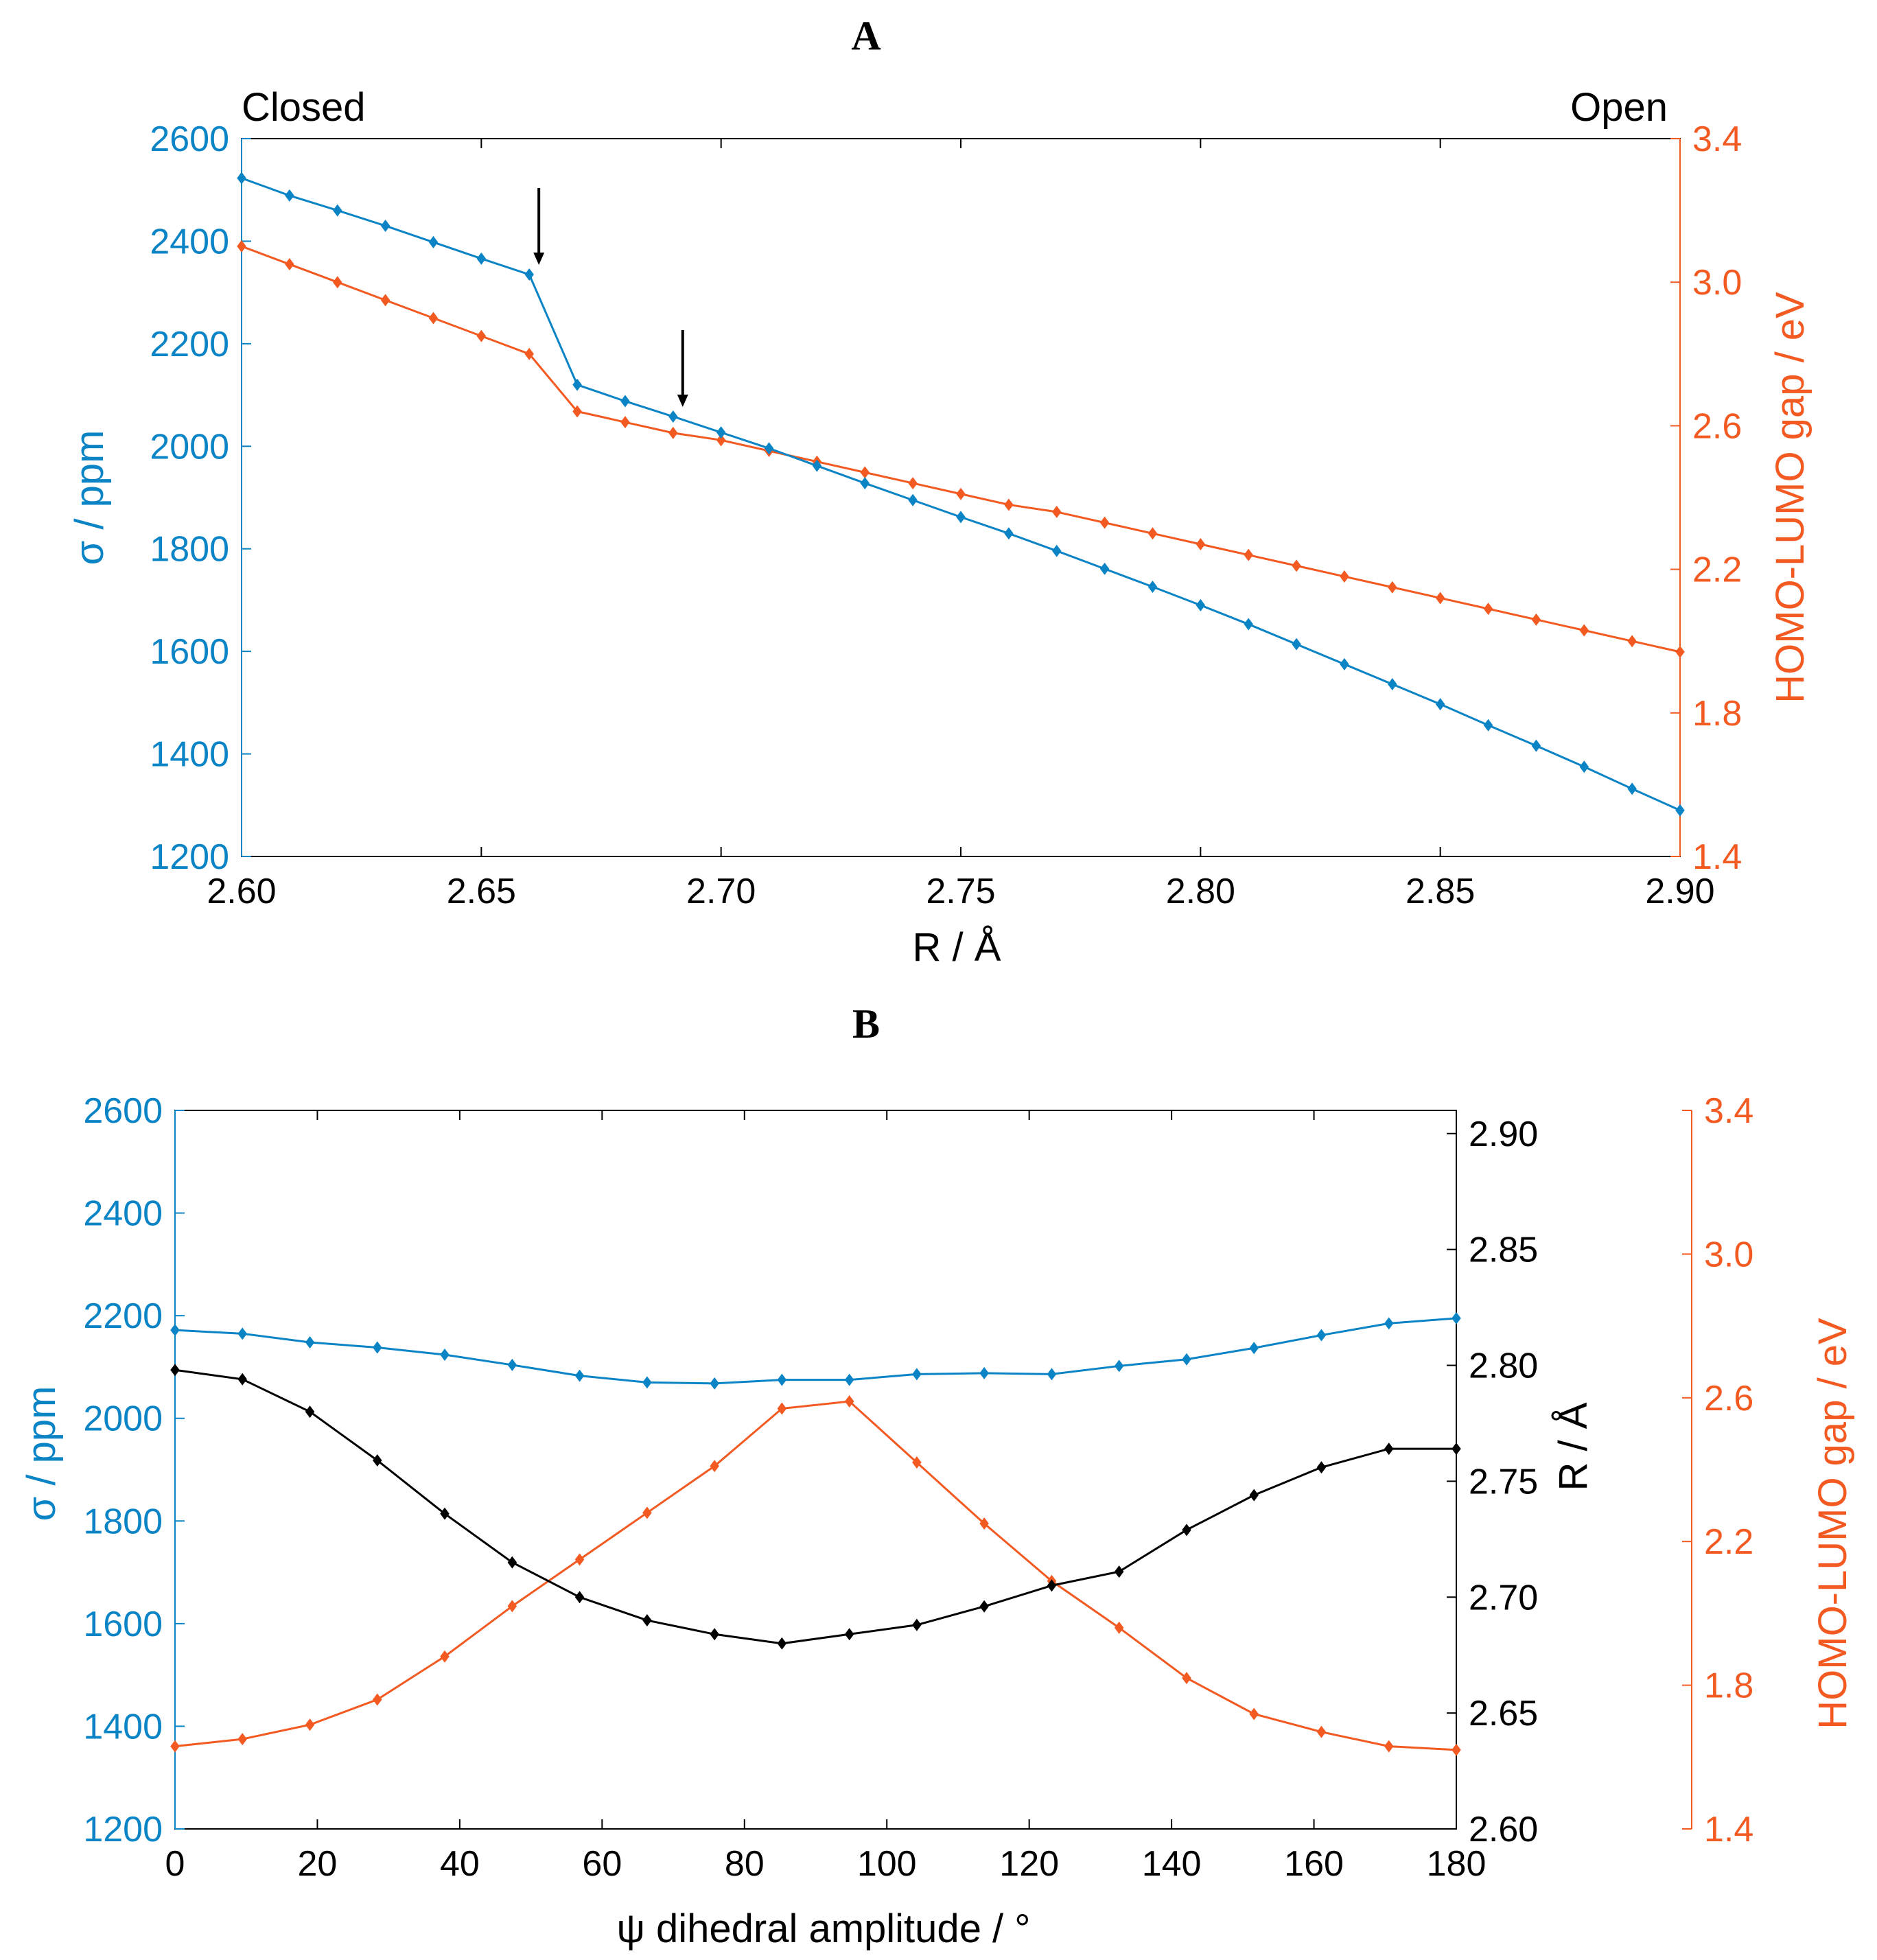  I want to click on panel-a-y-left-tick-label: 1200, so click(189, 857).